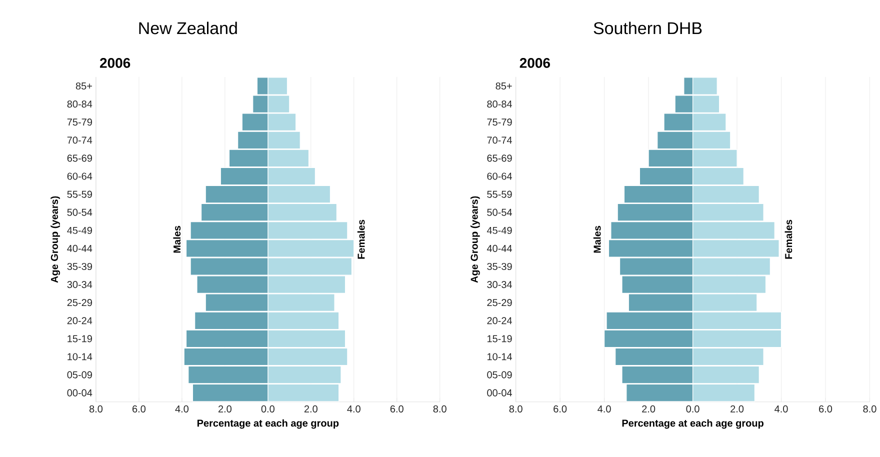 This screenshot has height=457, width=880. I want to click on chart-title: New Zealand, so click(188, 28).